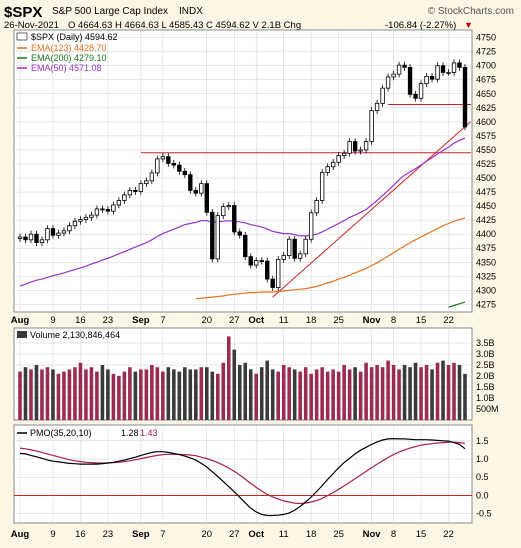 Image resolution: width=521 pixels, height=548 pixels. What do you see at coordinates (485, 343) in the screenshot?
I see `volume-tick-label: 3.5B` at bounding box center [485, 343].